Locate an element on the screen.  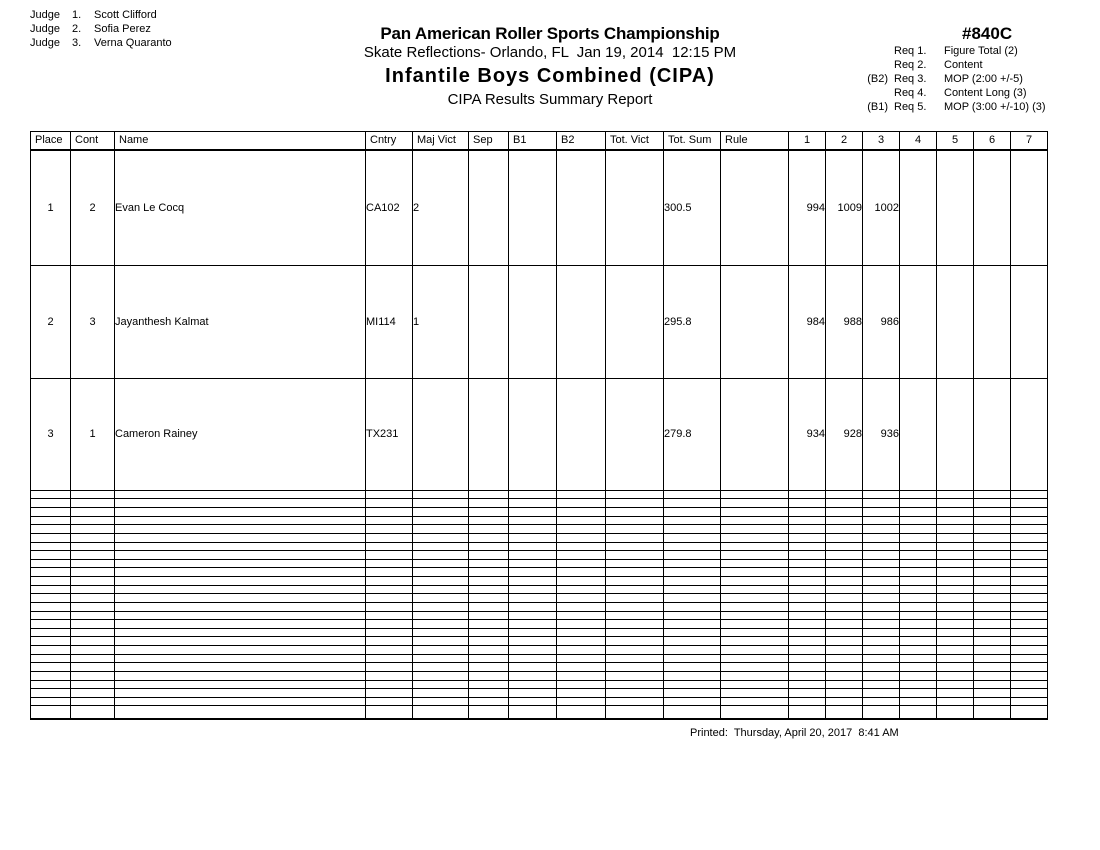
table-cell: 936 is located at coordinates (881, 434).